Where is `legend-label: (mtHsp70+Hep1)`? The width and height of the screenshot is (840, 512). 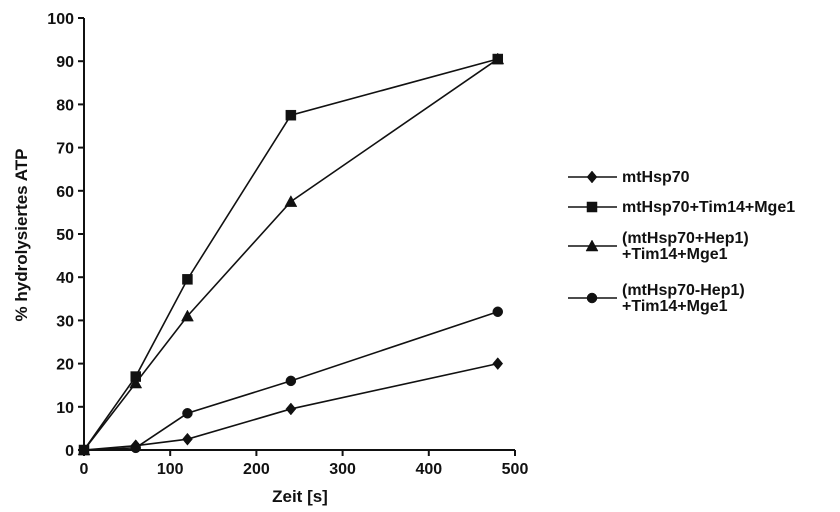
legend-label: (mtHsp70+Hep1) is located at coordinates (685, 238).